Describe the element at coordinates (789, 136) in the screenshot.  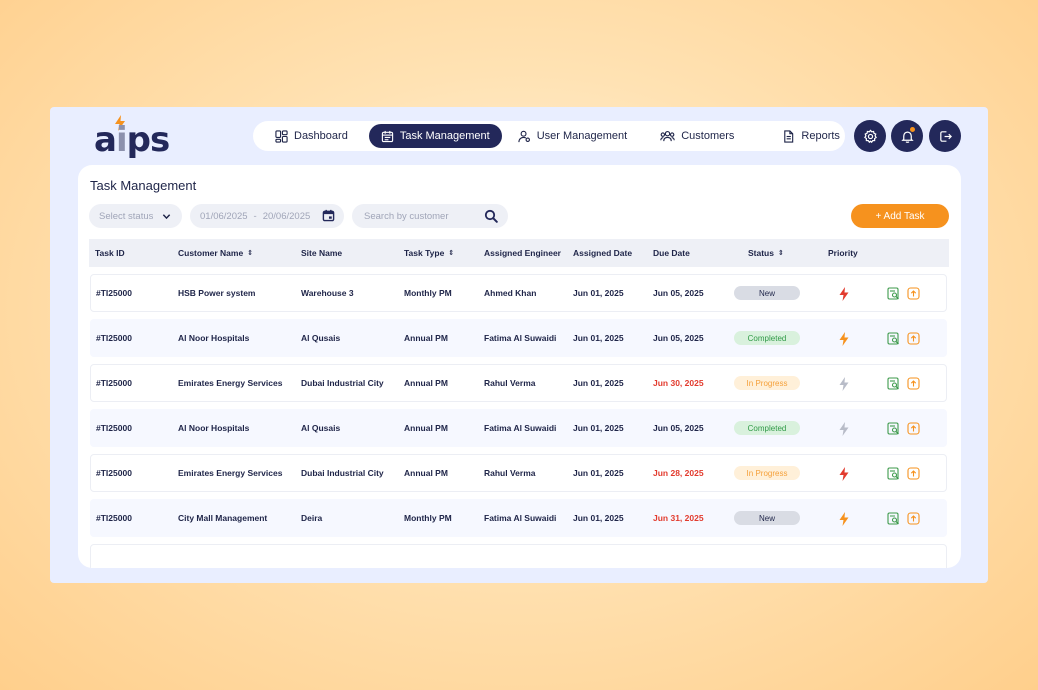
I see `document-icon` at that location.